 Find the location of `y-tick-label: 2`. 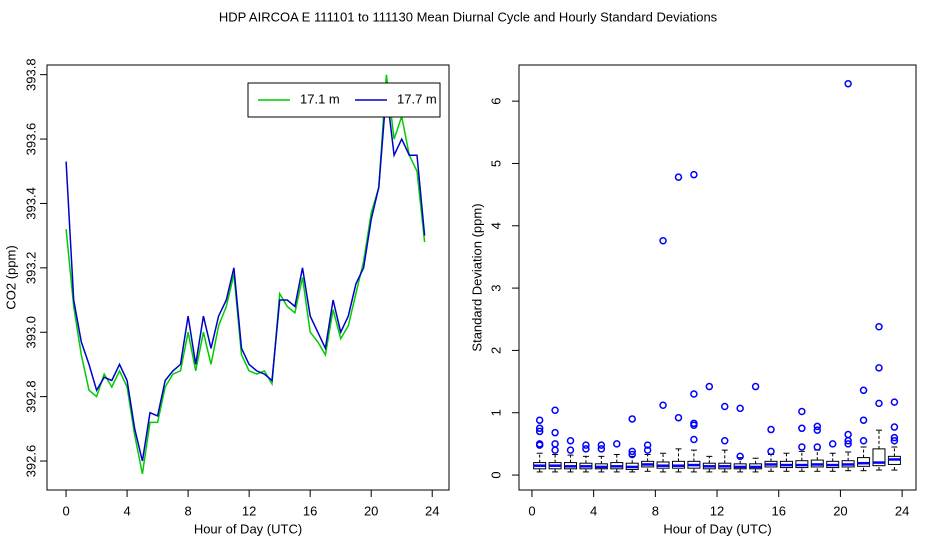

y-tick-label: 2 is located at coordinates (495, 350).